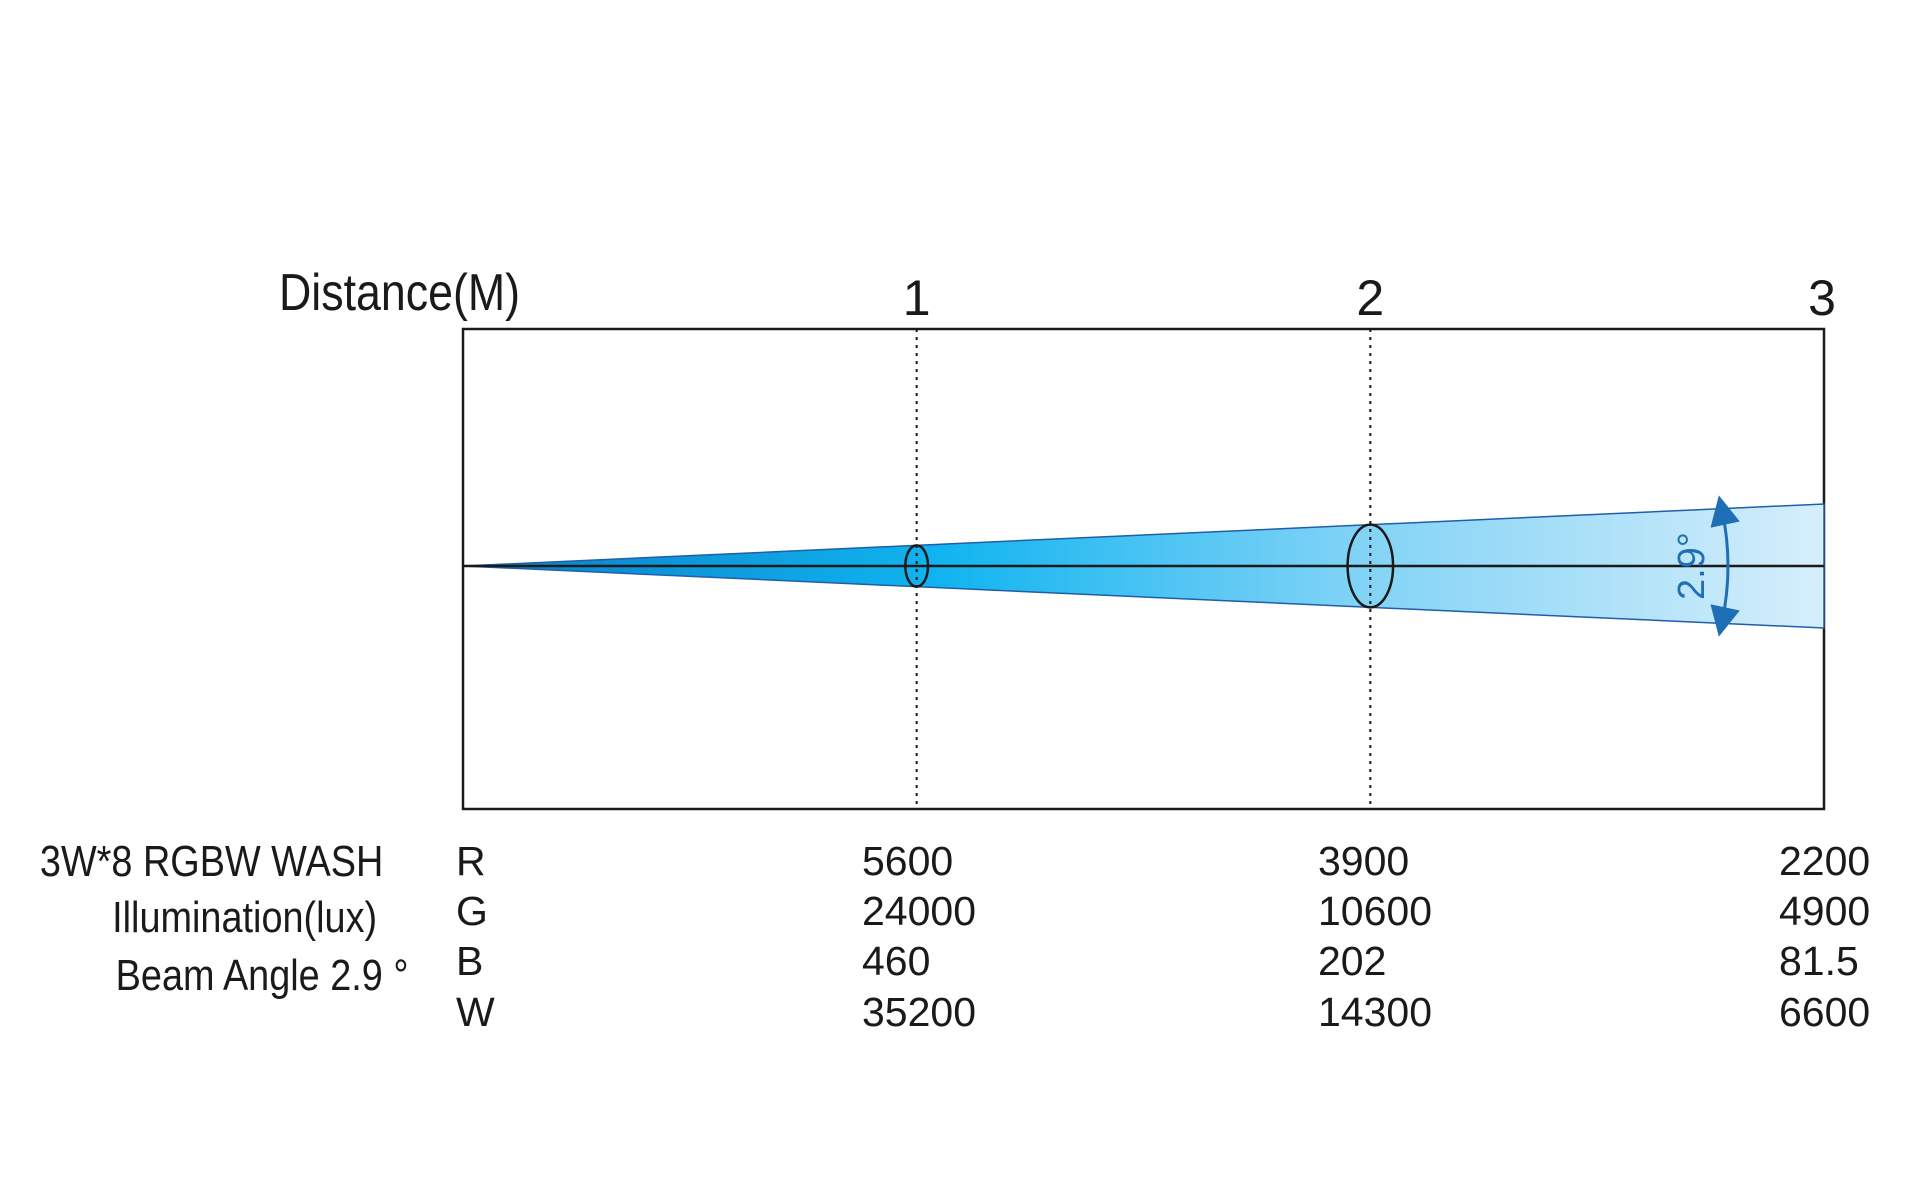 The image size is (1920, 1200). I want to click on illumination-value: 6600, so click(1825, 1012).